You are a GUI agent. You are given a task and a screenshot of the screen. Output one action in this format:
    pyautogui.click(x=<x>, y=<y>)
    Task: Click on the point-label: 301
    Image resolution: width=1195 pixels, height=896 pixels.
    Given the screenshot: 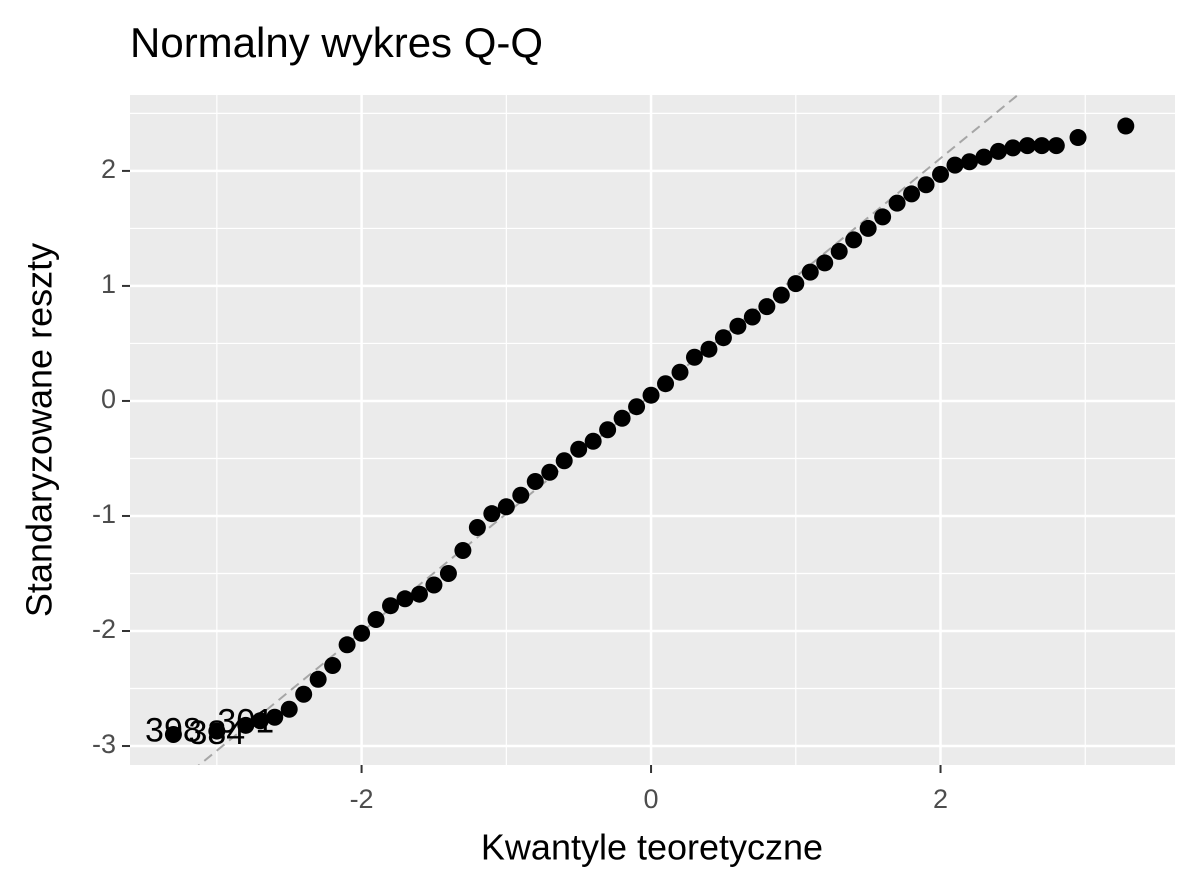 What is the action you would take?
    pyautogui.click(x=245, y=721)
    